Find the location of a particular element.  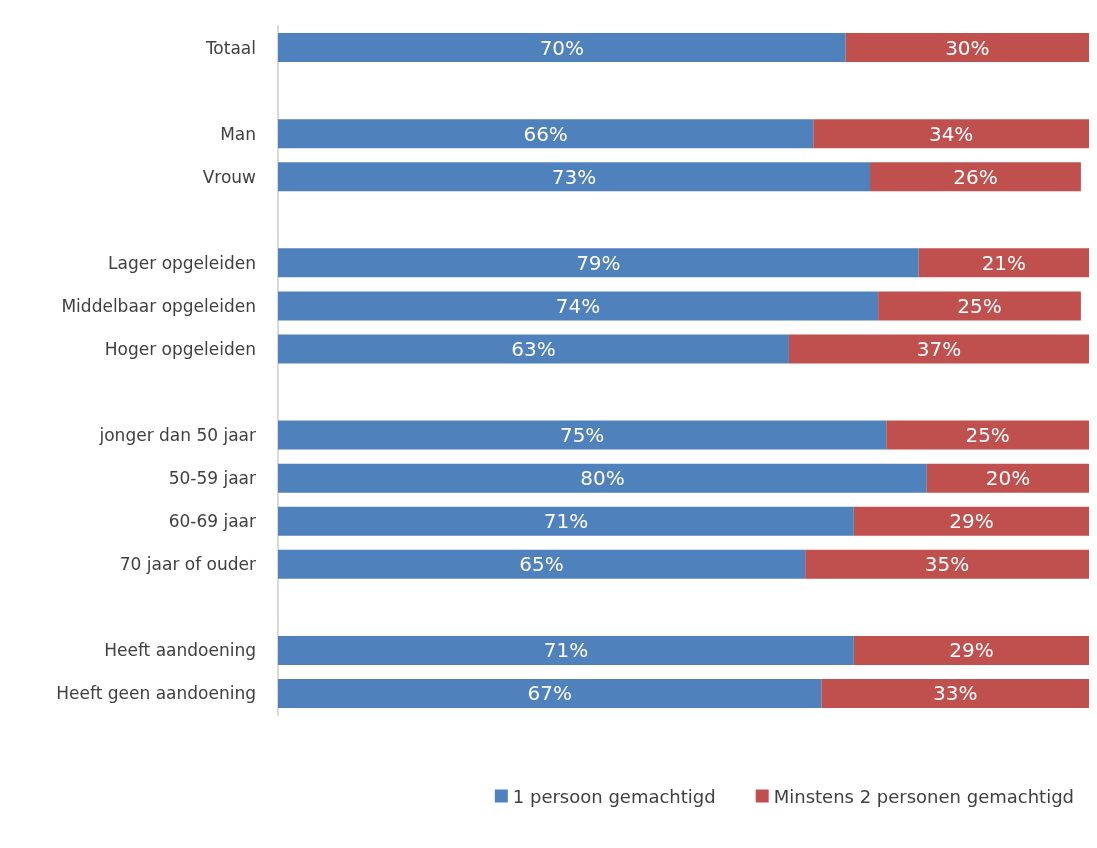

data-label: 63% is located at coordinates (533, 348).